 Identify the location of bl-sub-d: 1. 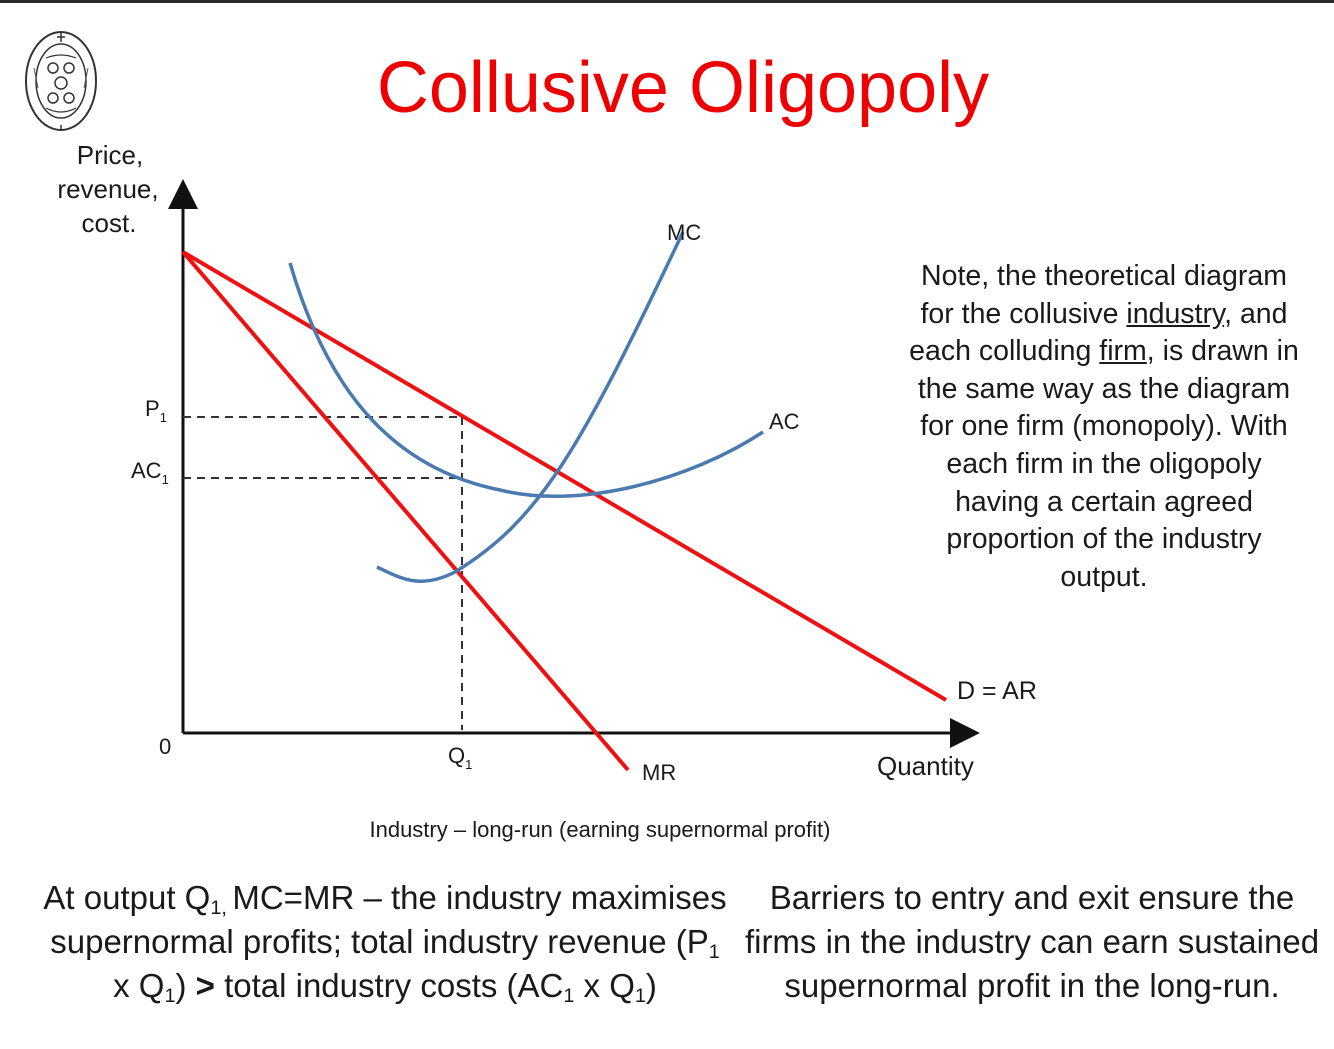
(640, 995).